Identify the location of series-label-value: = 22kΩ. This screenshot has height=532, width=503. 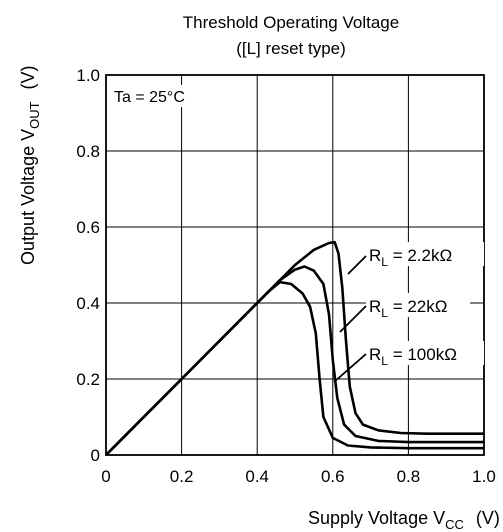
(418, 306).